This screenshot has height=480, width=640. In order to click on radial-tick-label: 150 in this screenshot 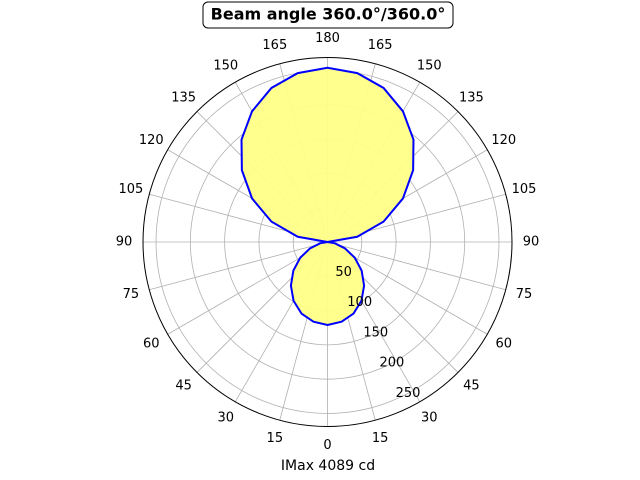, I will do `click(375, 332)`.